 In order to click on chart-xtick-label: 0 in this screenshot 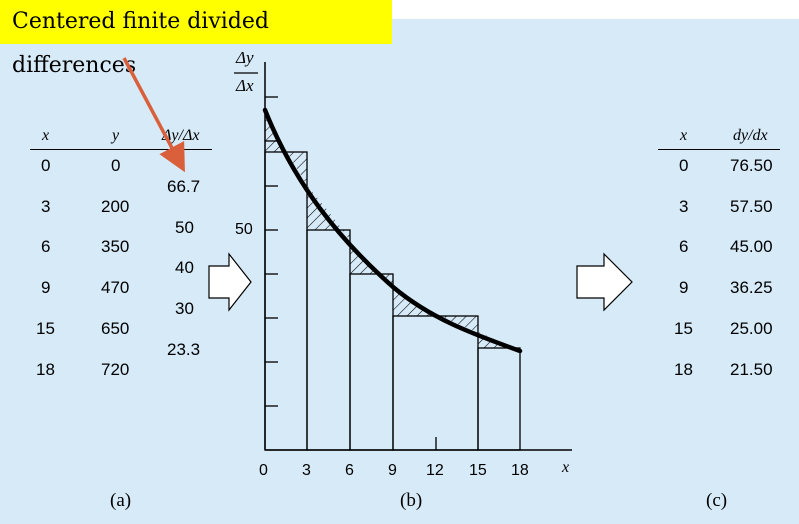, I will do `click(263, 470)`.